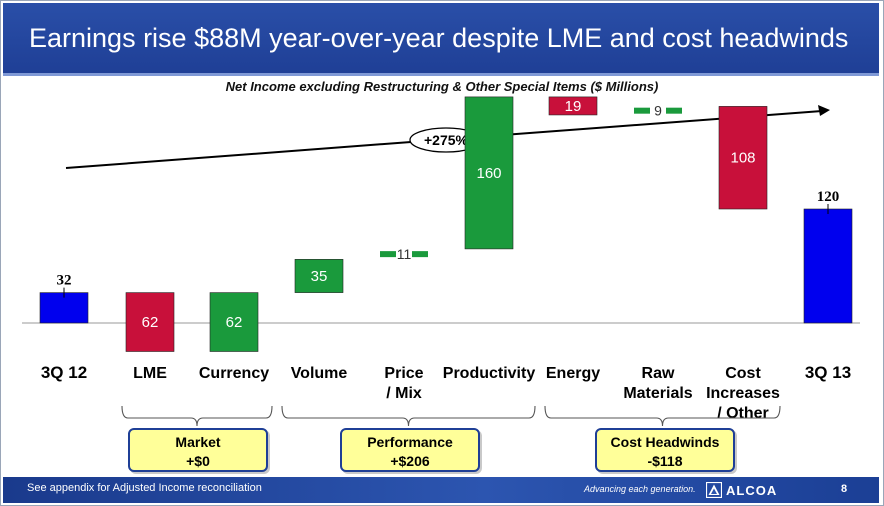  Describe the element at coordinates (658, 111) in the screenshot. I see `data-label: 9` at that location.